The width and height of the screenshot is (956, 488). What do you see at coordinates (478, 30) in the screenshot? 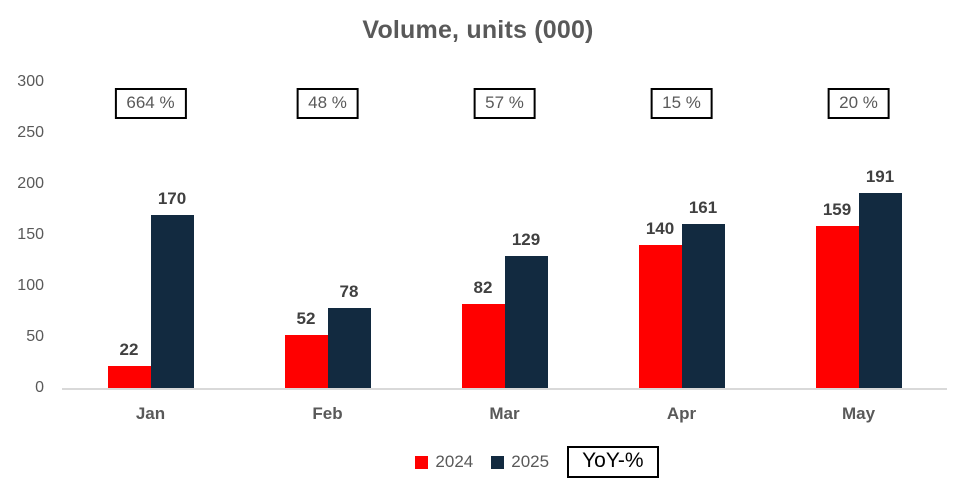
I see `chart-title: Volume, units (000)` at bounding box center [478, 30].